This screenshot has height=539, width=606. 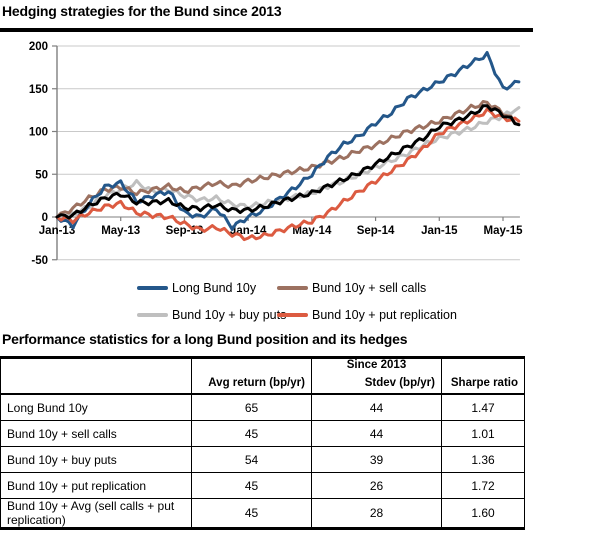 I want to click on value-cell: 1.72, so click(x=483, y=485).